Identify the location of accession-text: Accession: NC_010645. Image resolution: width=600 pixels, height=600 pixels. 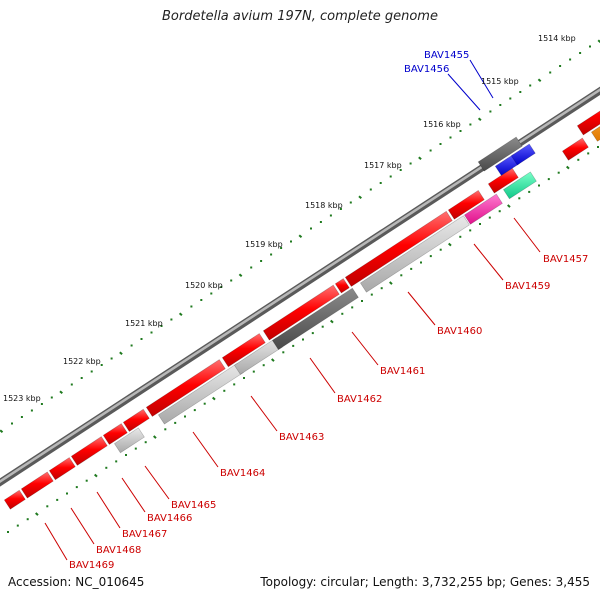
(76, 582).